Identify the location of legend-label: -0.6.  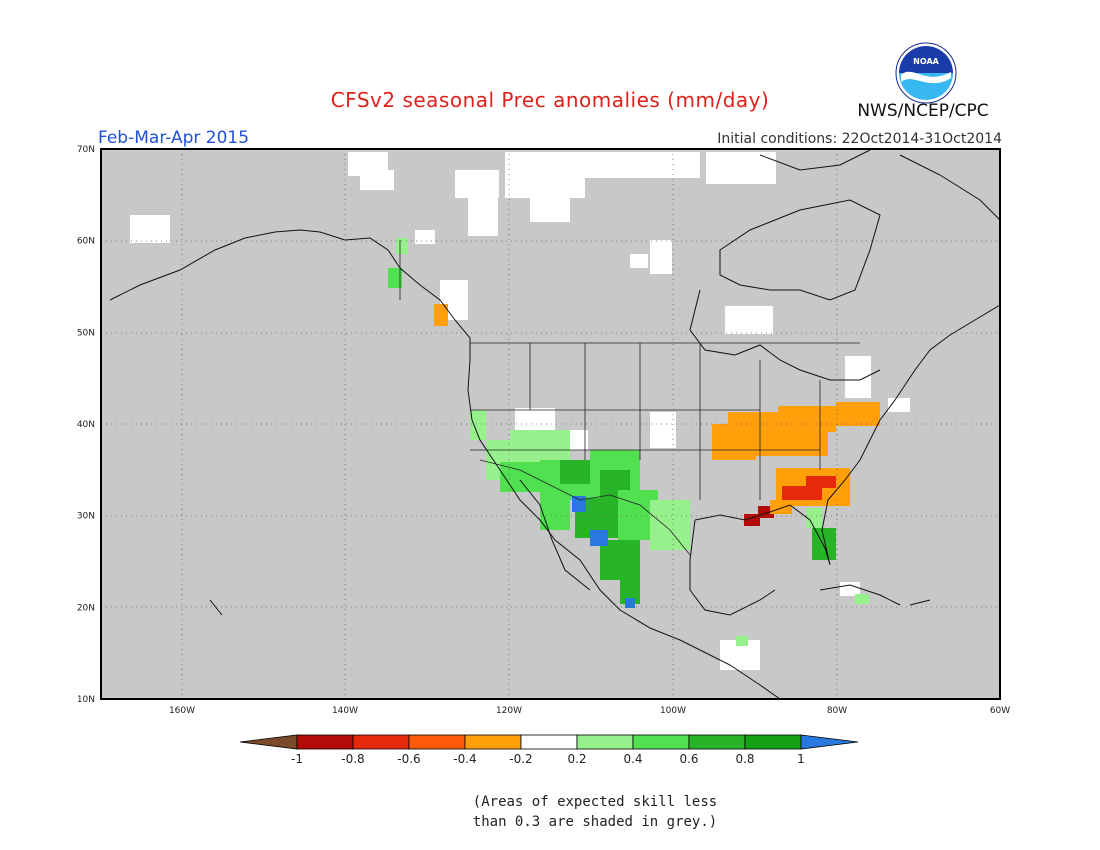
(408, 759).